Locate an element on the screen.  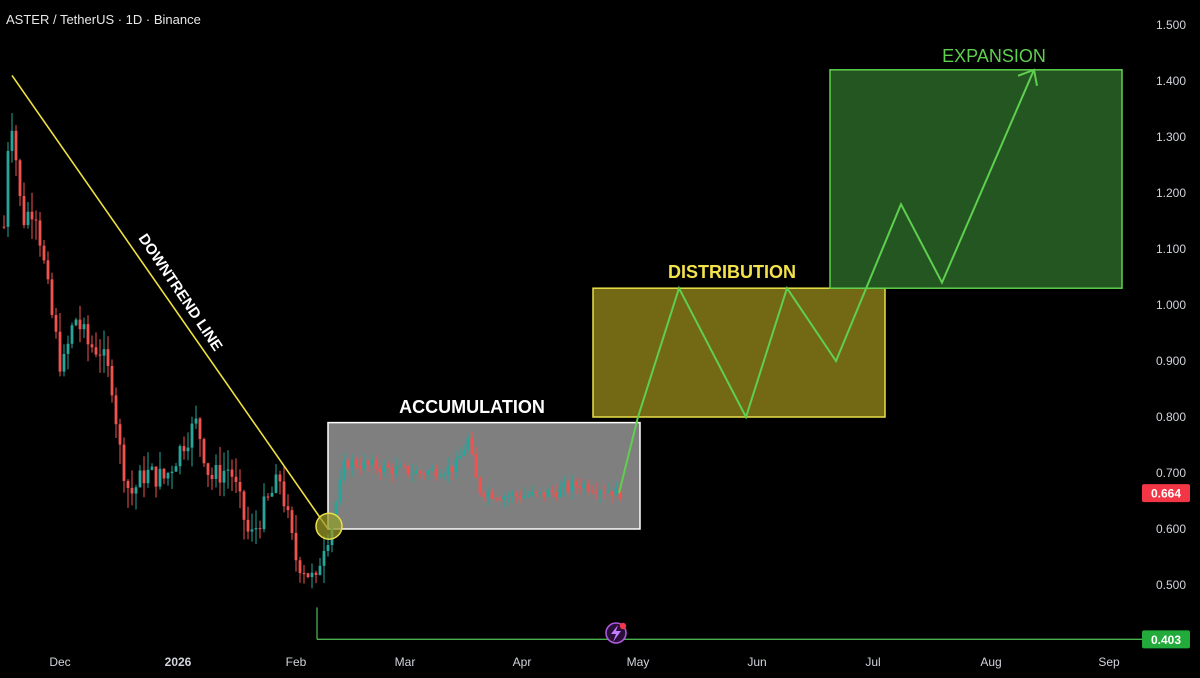
zone-accumulation is located at coordinates (484, 475).